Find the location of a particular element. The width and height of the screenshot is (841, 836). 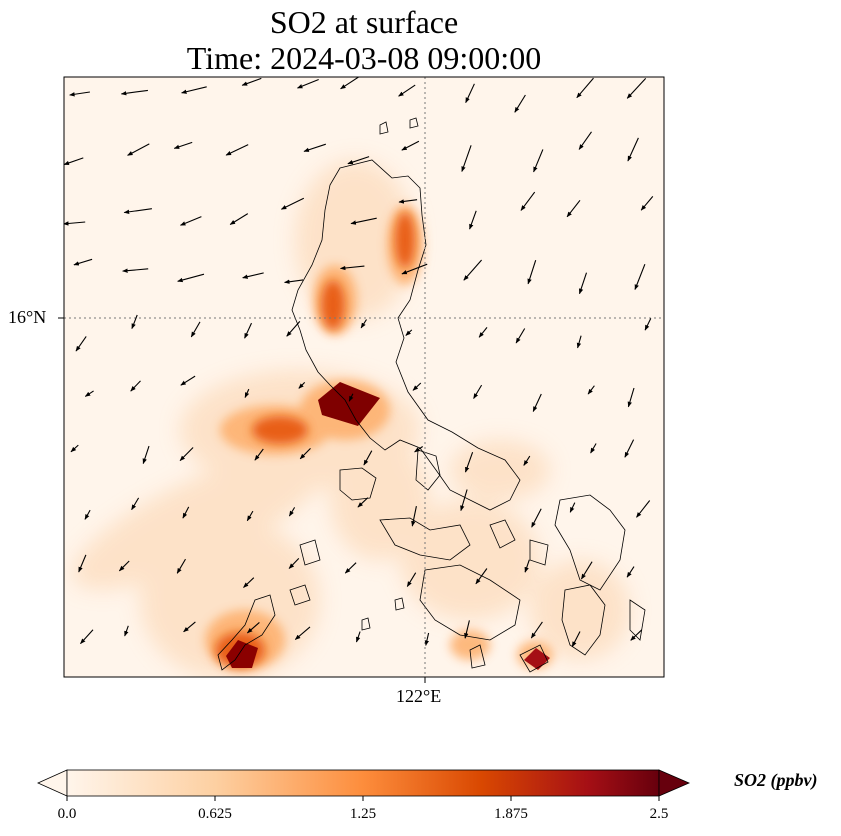

map-title: SO2 at surface Time: 2024-03-08 09:00:00 is located at coordinates (364, 40).